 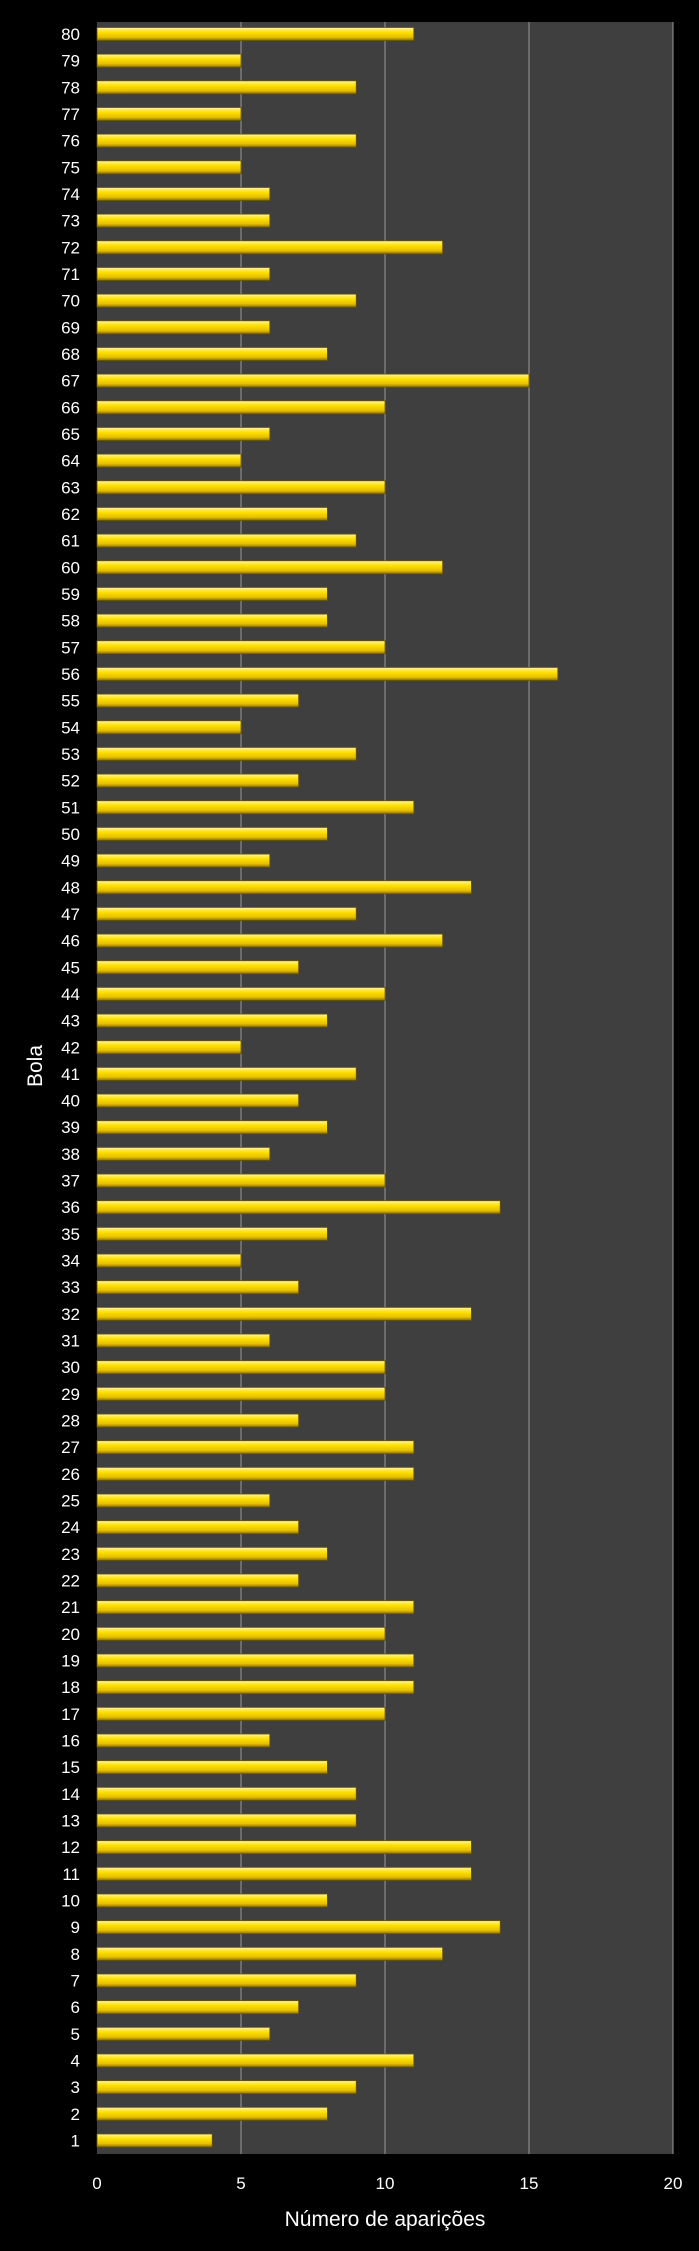 I want to click on y-tick-label: 31, so click(x=70, y=1341).